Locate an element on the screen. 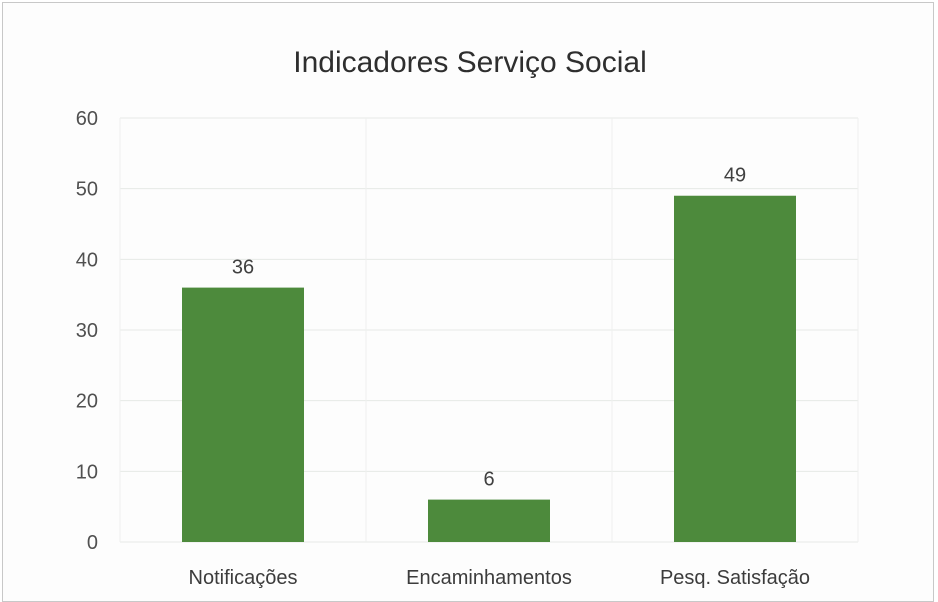 This screenshot has width=938, height=602. data-label: 6 is located at coordinates (488, 480).